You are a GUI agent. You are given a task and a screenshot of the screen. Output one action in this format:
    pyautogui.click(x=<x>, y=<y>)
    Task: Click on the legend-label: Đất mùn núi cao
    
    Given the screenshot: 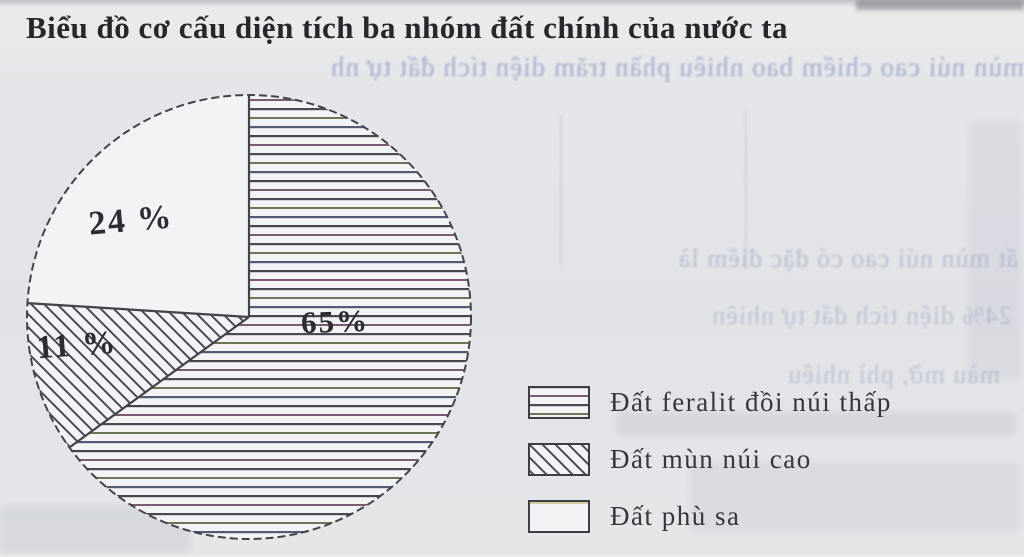 What is the action you would take?
    pyautogui.click(x=711, y=459)
    